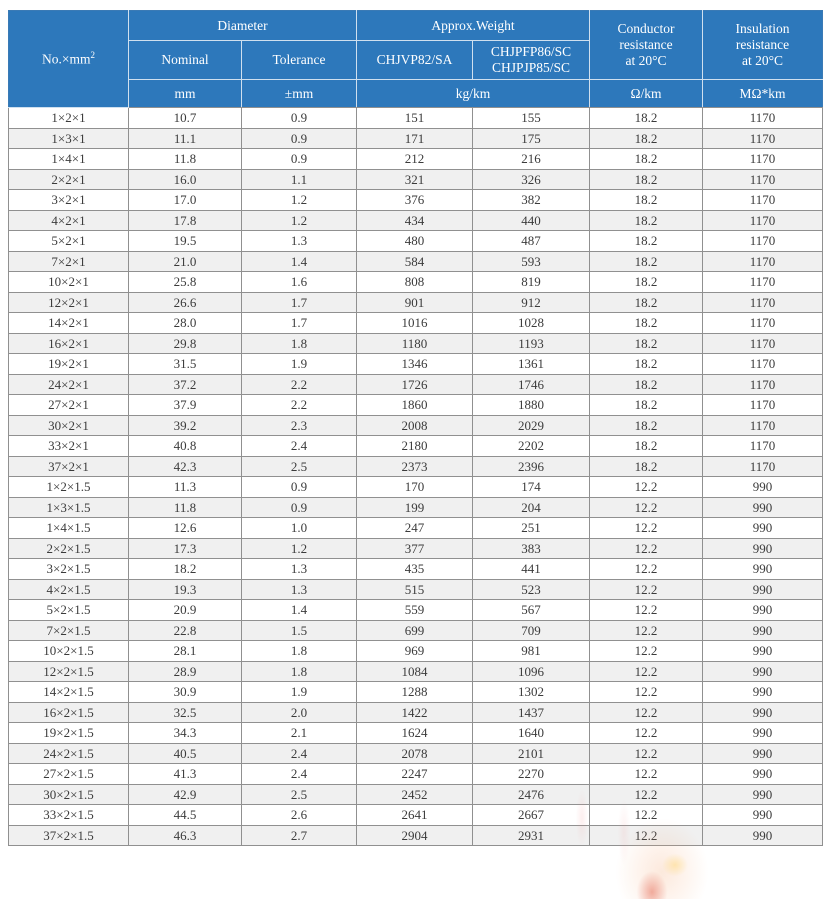  I want to click on cell: 1×3×1, so click(68, 138).